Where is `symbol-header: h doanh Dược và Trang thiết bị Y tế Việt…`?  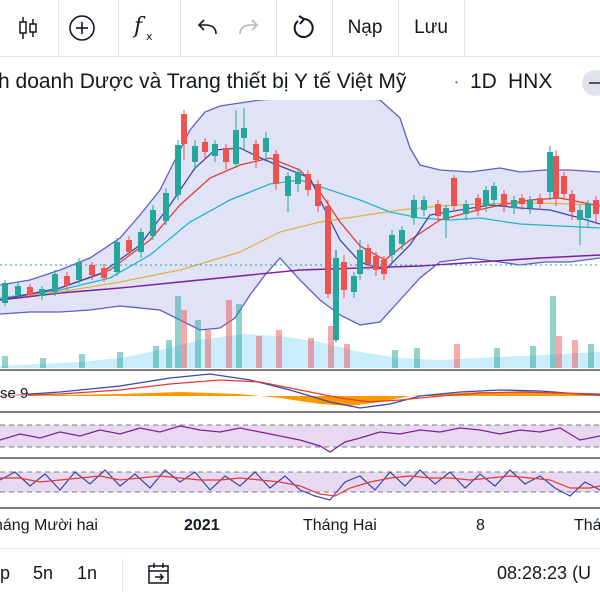
symbol-header: h doanh Dược và Trang thiết bị Y tế Việt… is located at coordinates (300, 83).